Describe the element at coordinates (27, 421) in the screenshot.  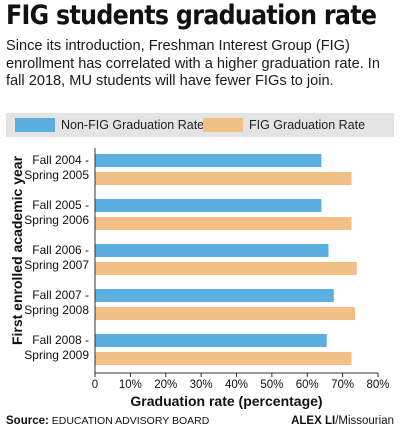
I see `source-label: Source:` at that location.